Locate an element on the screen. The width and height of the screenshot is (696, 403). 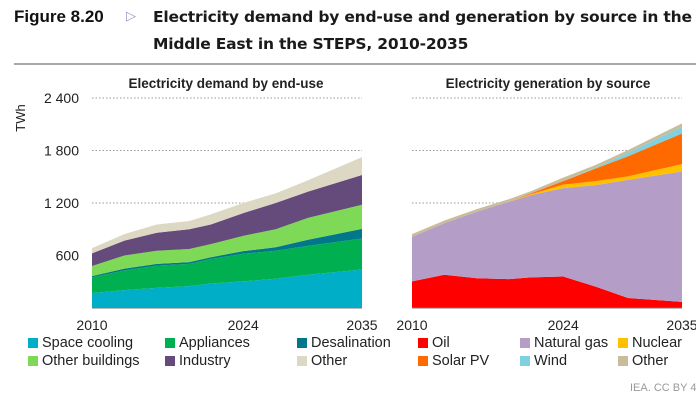
legend-label: Wind is located at coordinates (551, 361).